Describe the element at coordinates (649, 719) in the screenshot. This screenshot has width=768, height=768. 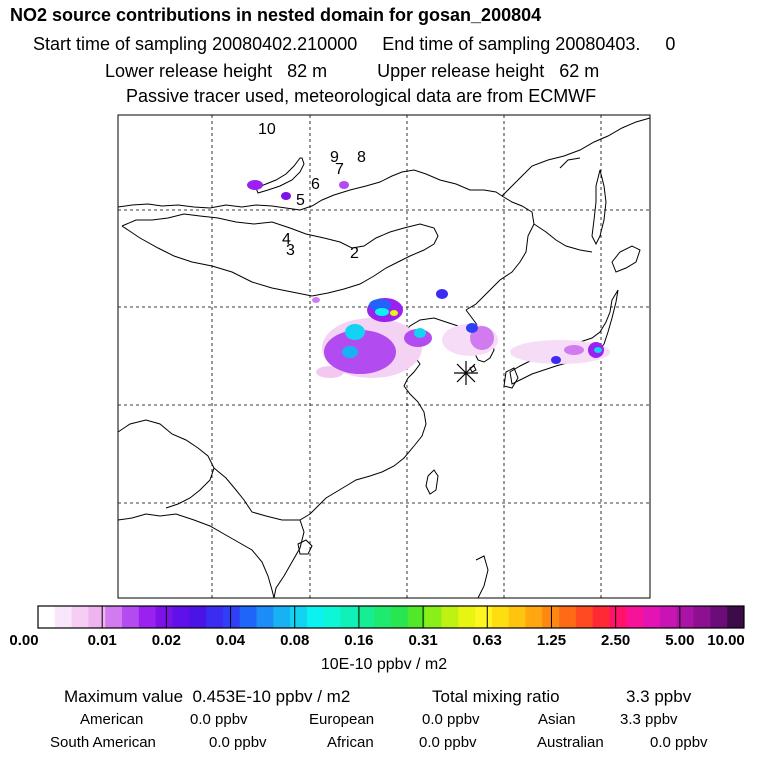
I see `region-value-asian: 3.3 ppbv` at that location.